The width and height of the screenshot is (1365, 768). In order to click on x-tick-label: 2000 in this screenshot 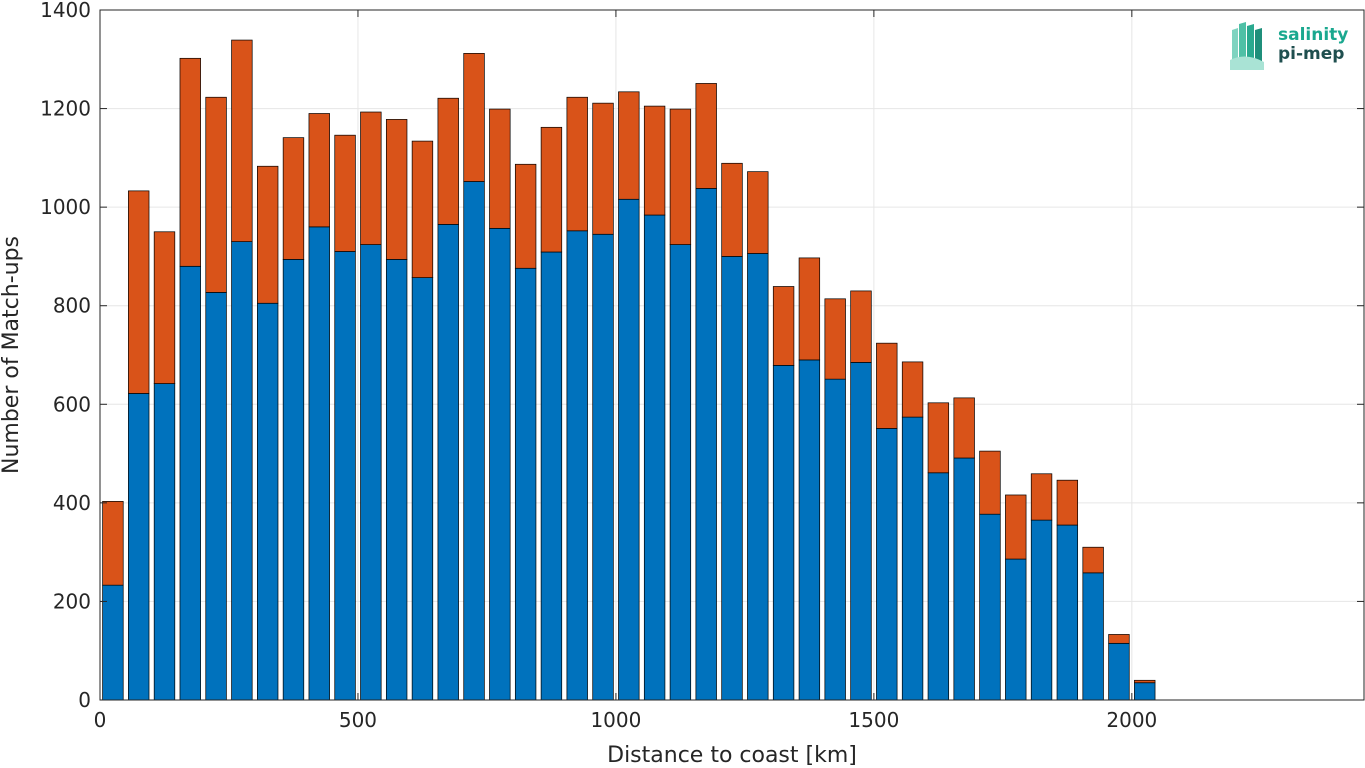, I will do `click(1131, 720)`.